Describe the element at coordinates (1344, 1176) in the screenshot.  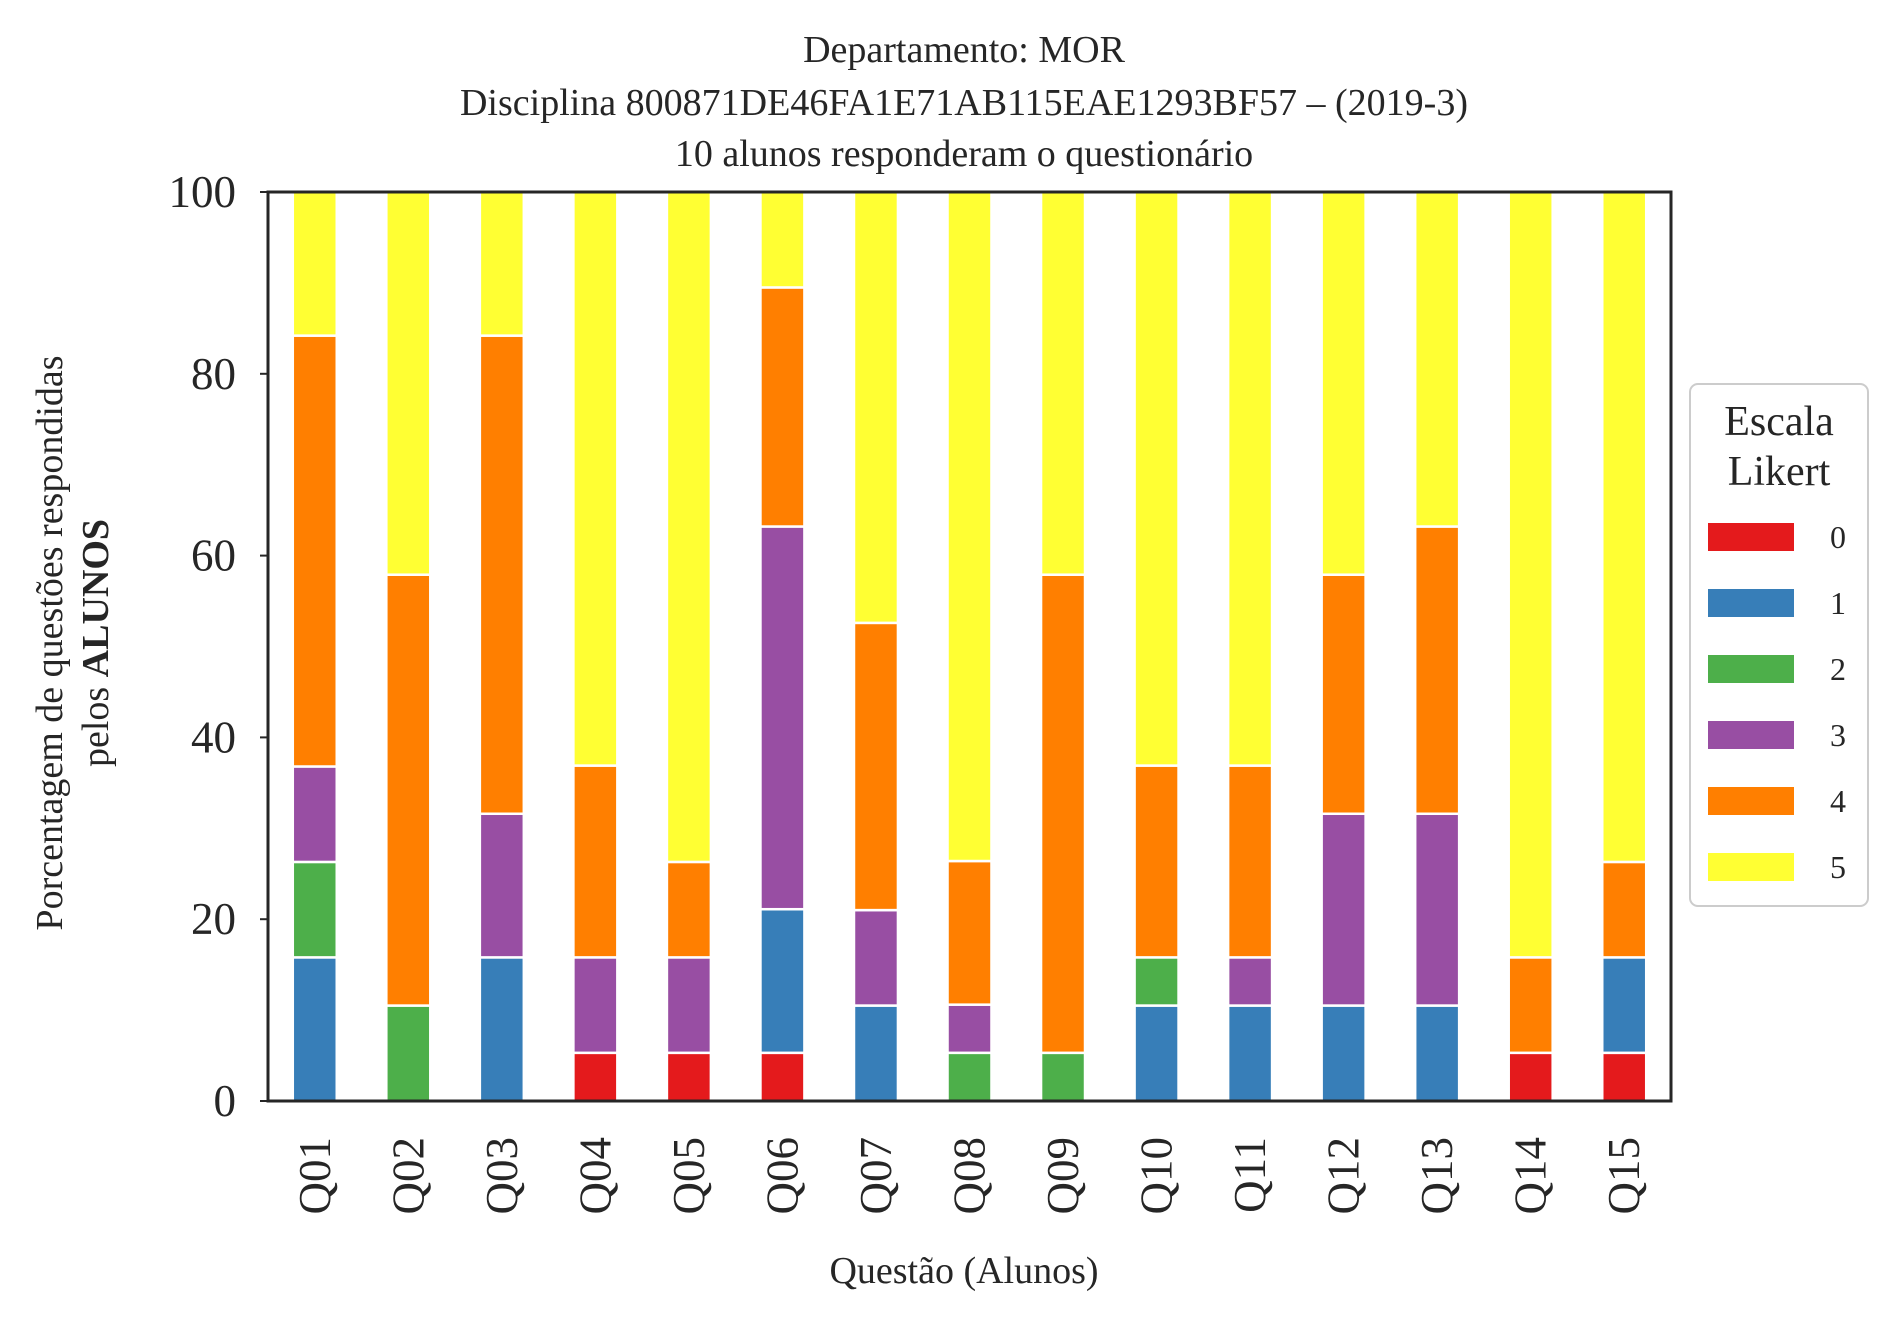
I see `x-tick-label: Q12` at that location.